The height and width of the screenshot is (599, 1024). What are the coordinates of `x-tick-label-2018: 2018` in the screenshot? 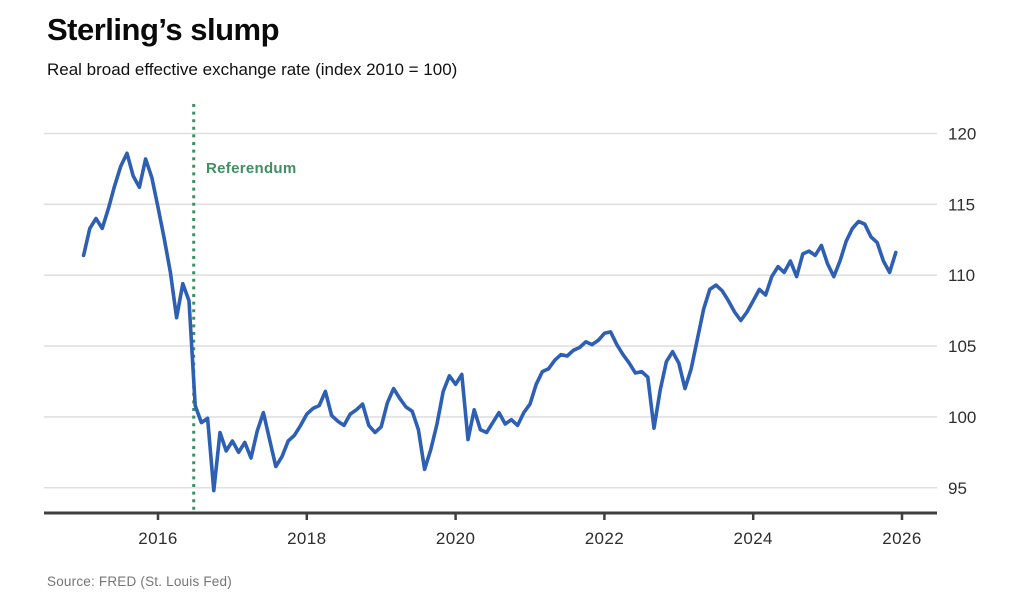 It's located at (306, 538).